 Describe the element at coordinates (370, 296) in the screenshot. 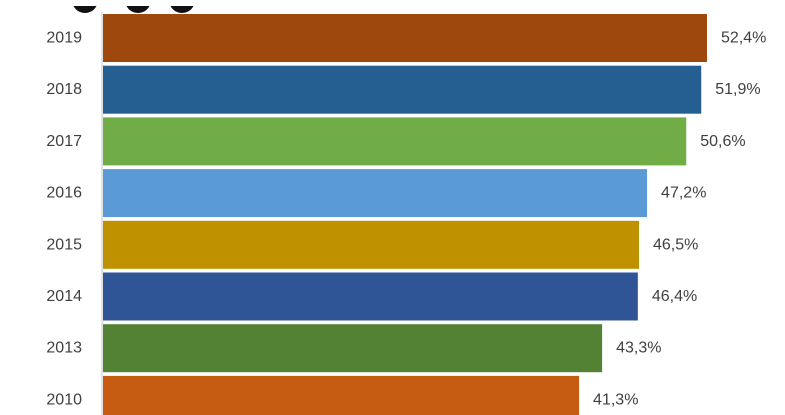

I see `bar-2014` at that location.